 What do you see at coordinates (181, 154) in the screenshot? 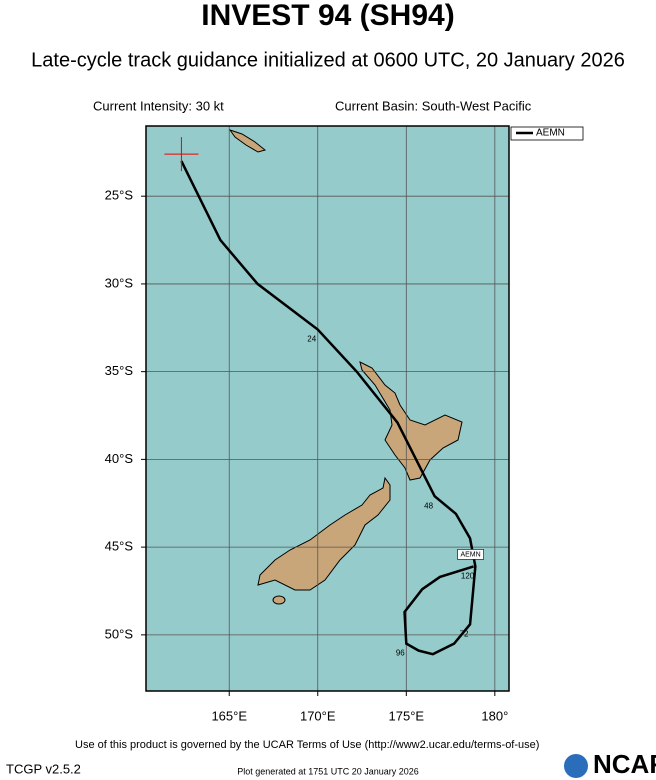
I see `start-marker` at bounding box center [181, 154].